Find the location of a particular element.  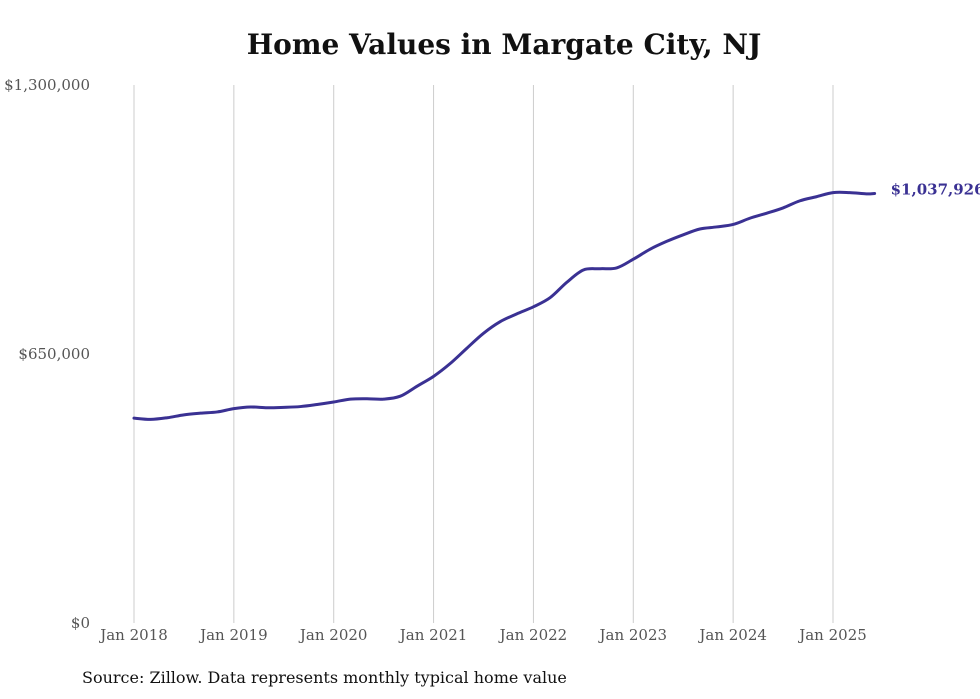

y-tick-label: $1,300,000 is located at coordinates (47, 85).